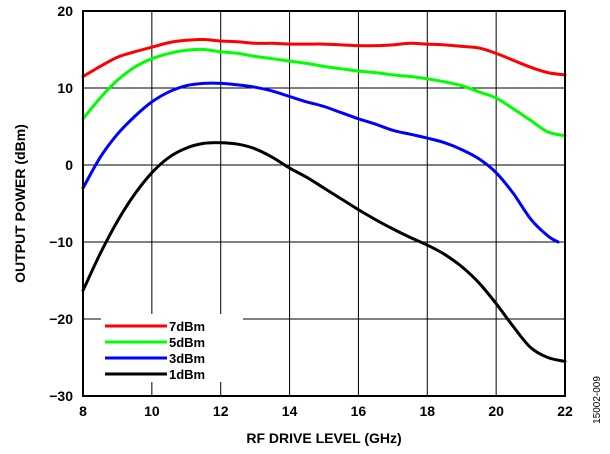  I want to click on y-tick-labels: 20 10 0 −10 −20 −30, so click(61, 203).